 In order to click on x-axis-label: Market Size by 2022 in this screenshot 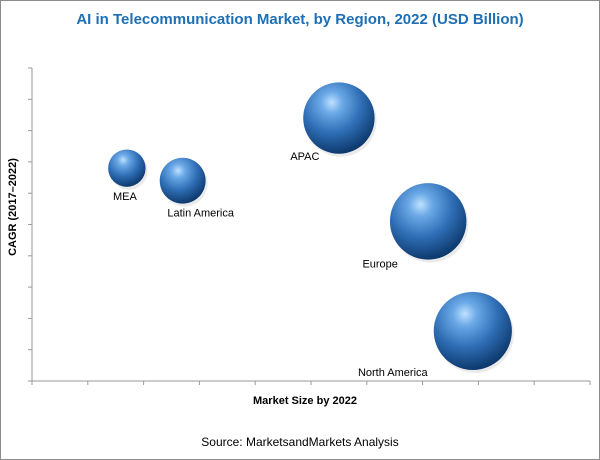, I will do `click(305, 401)`.